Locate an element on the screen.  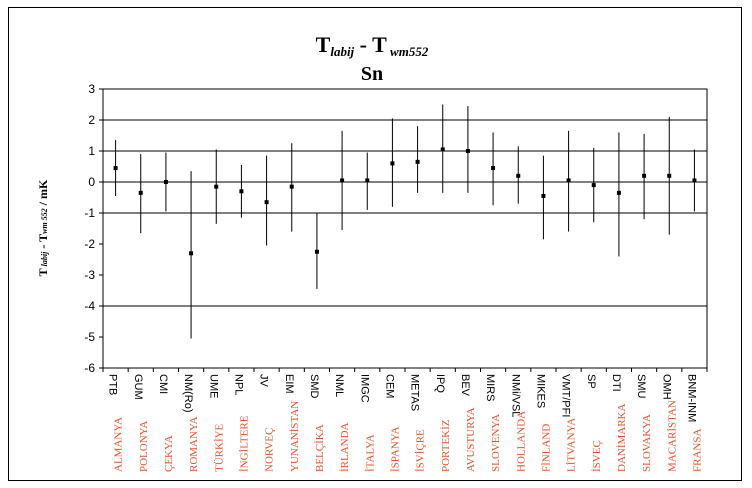
country-label: POLONYA is located at coordinates (144, 446).